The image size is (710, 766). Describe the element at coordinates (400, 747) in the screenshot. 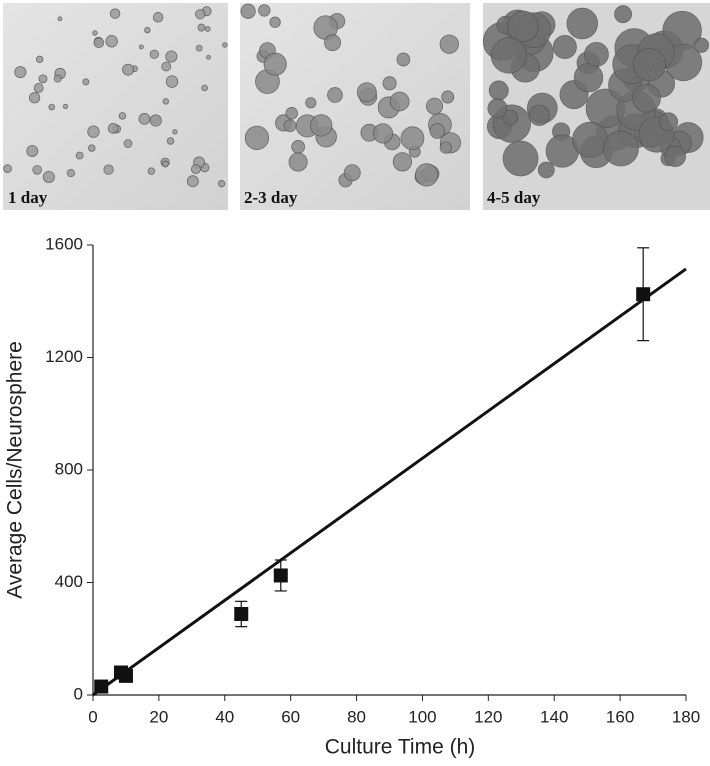

I see `x-axis-title: Culture Time (h)` at that location.